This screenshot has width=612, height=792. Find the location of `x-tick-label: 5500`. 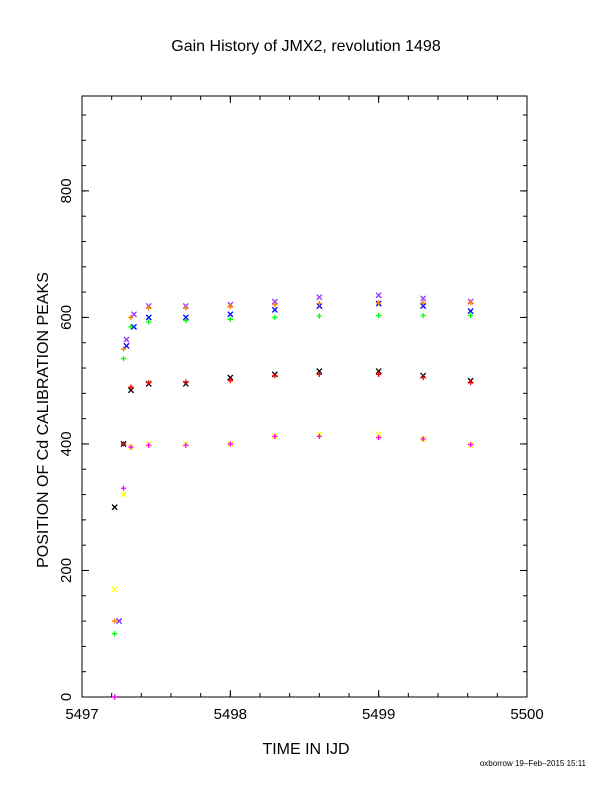

x-tick-label: 5500 is located at coordinates (526, 714).